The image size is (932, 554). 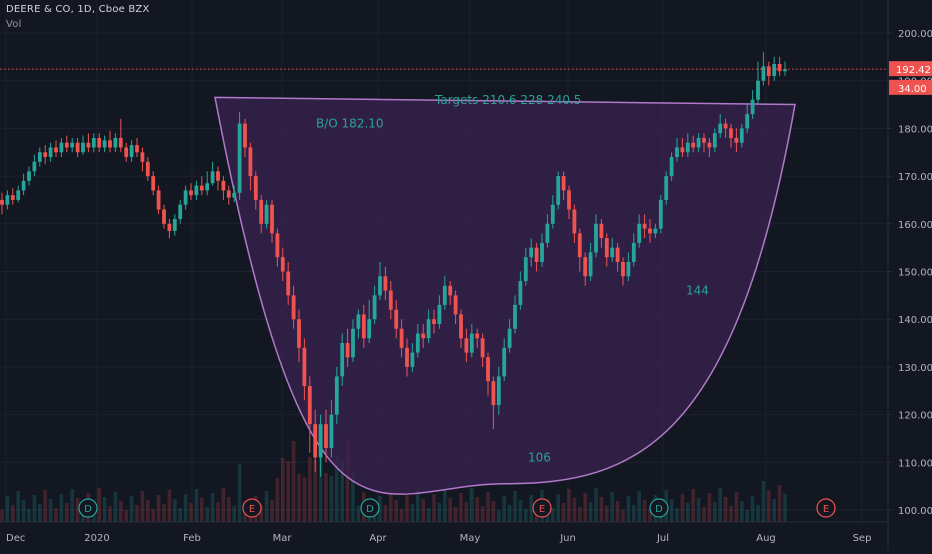 What do you see at coordinates (915, 320) in the screenshot?
I see `price-tick-label: 140.00` at bounding box center [915, 320].